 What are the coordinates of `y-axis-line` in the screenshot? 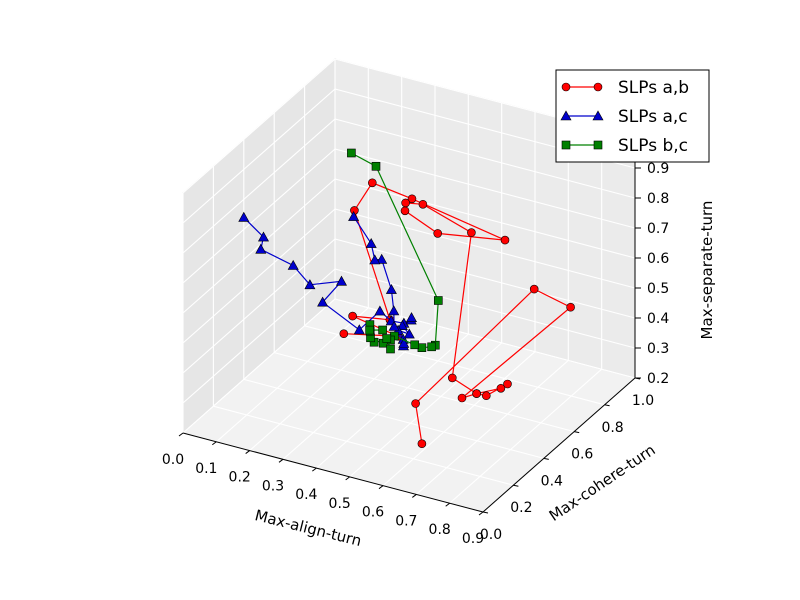 It's located at (559, 445).